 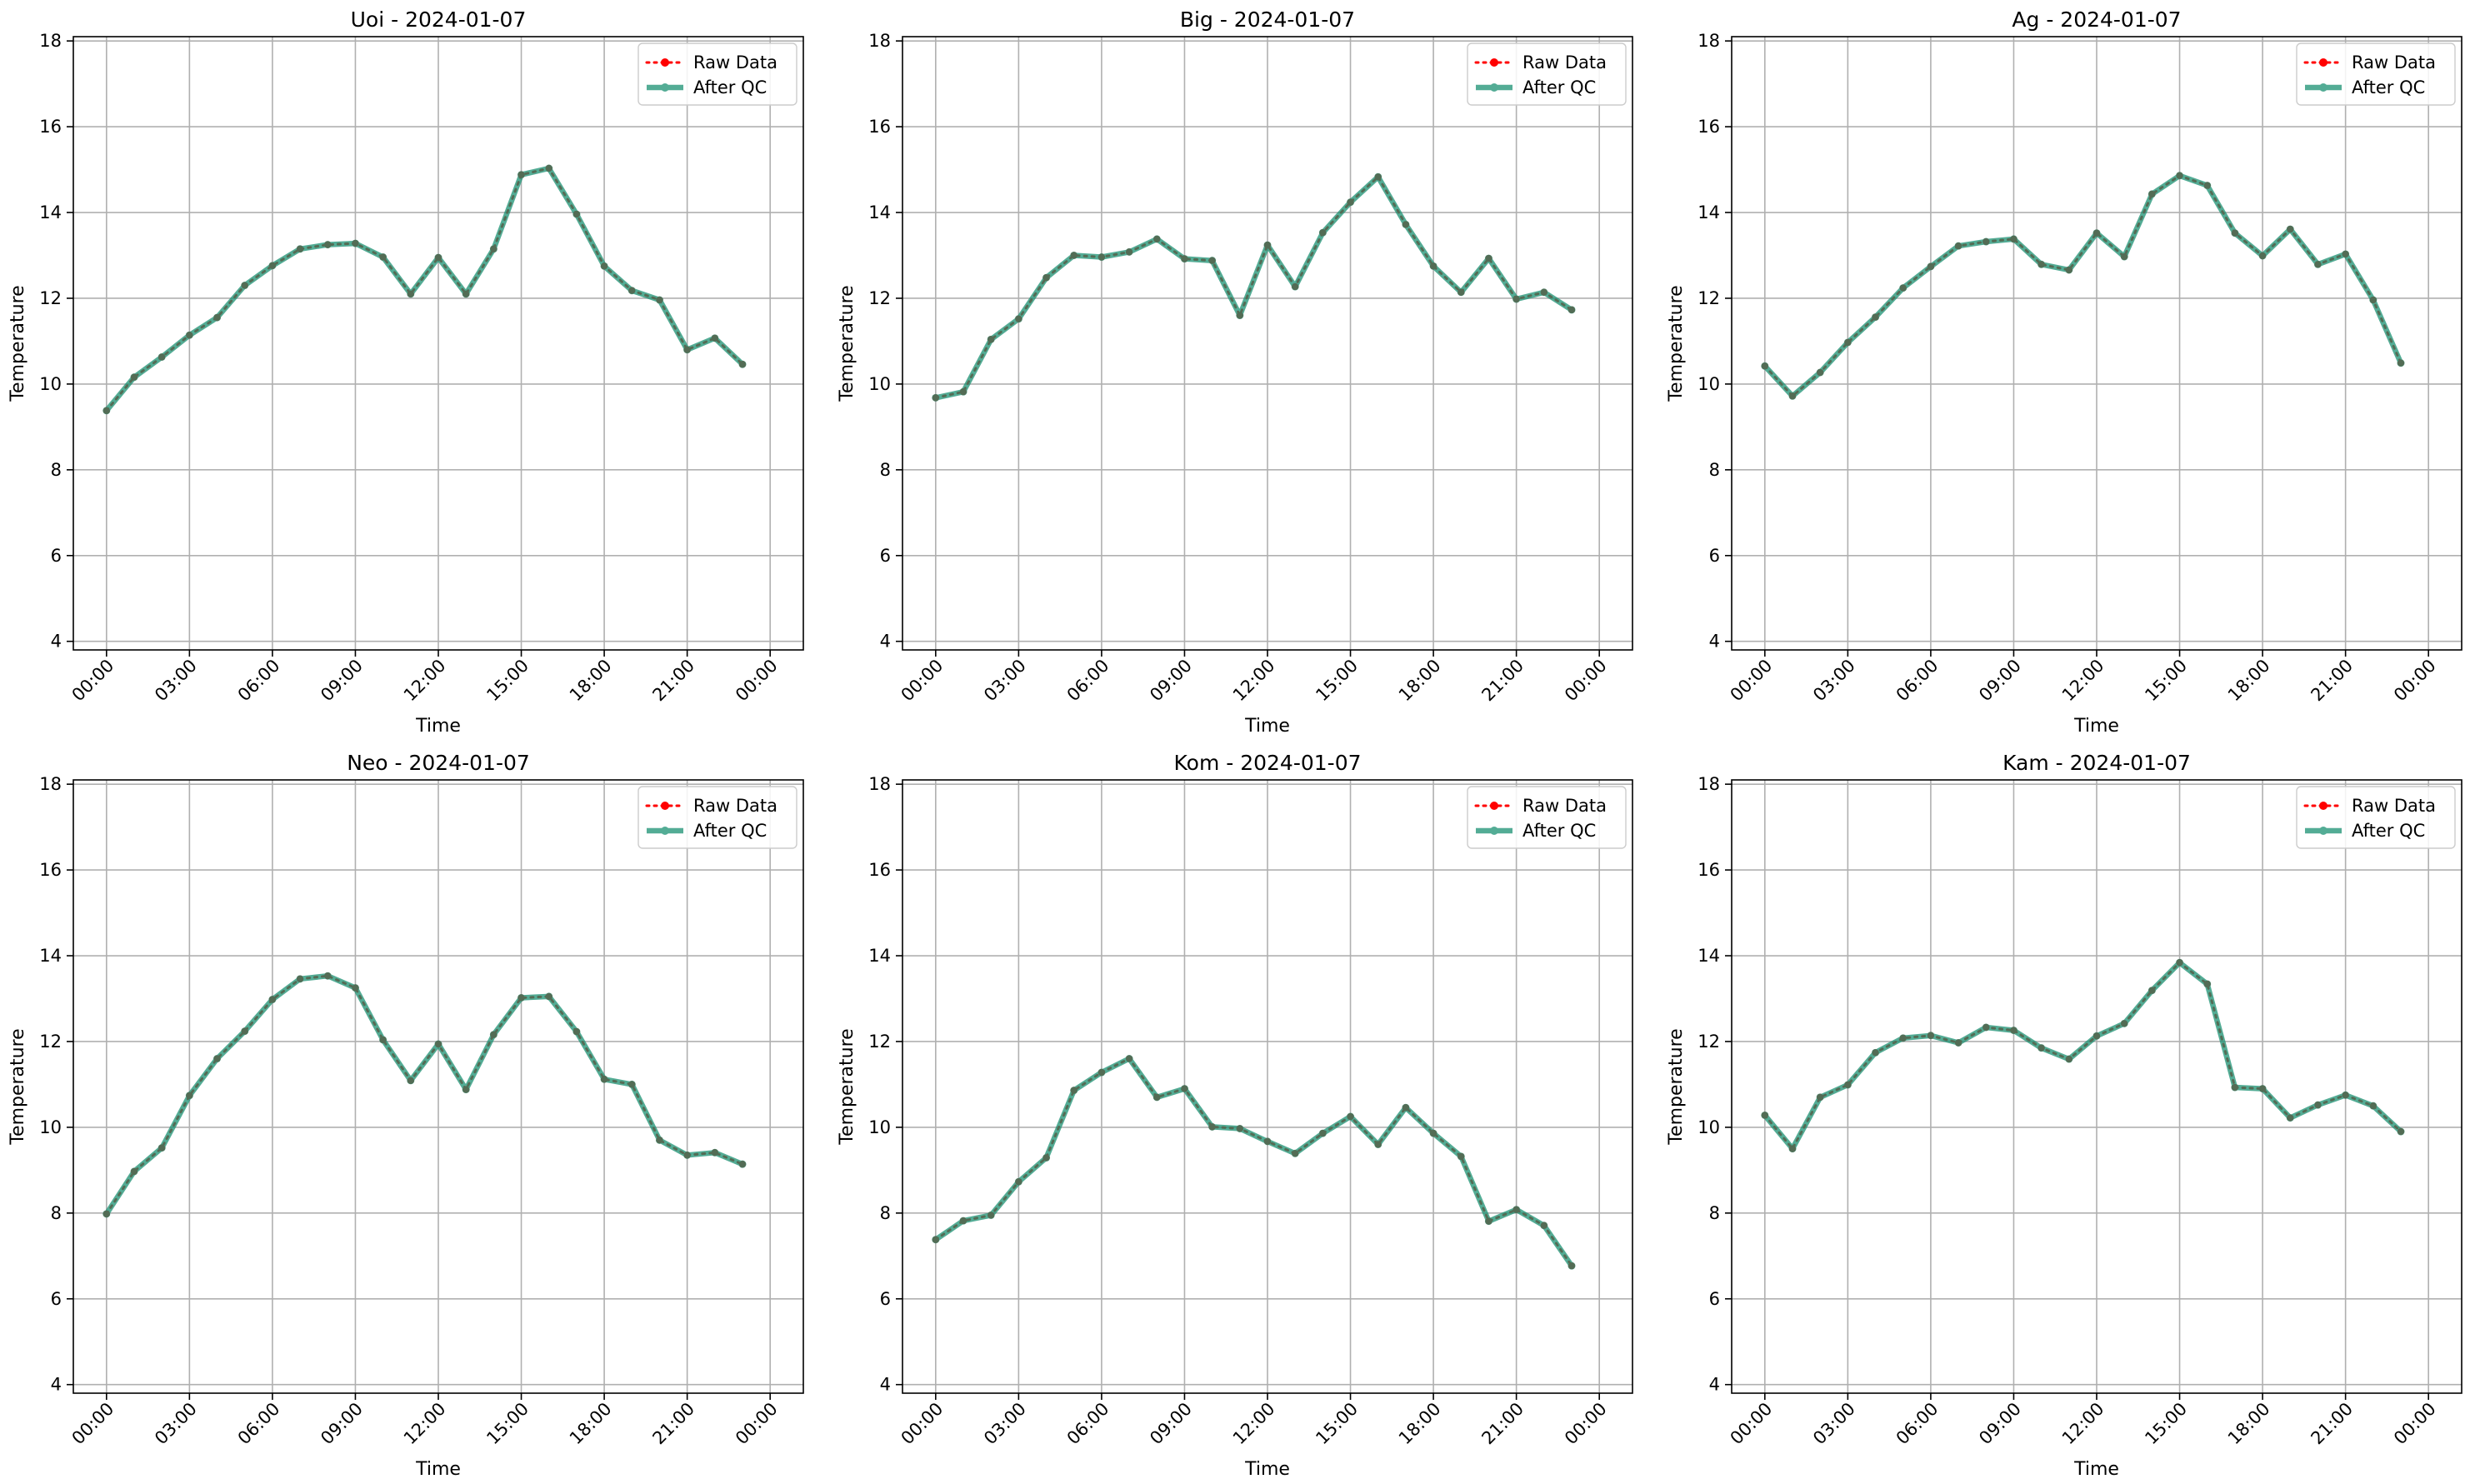 What do you see at coordinates (2083, 1055) in the screenshot?
I see `series-after-qc` at bounding box center [2083, 1055].